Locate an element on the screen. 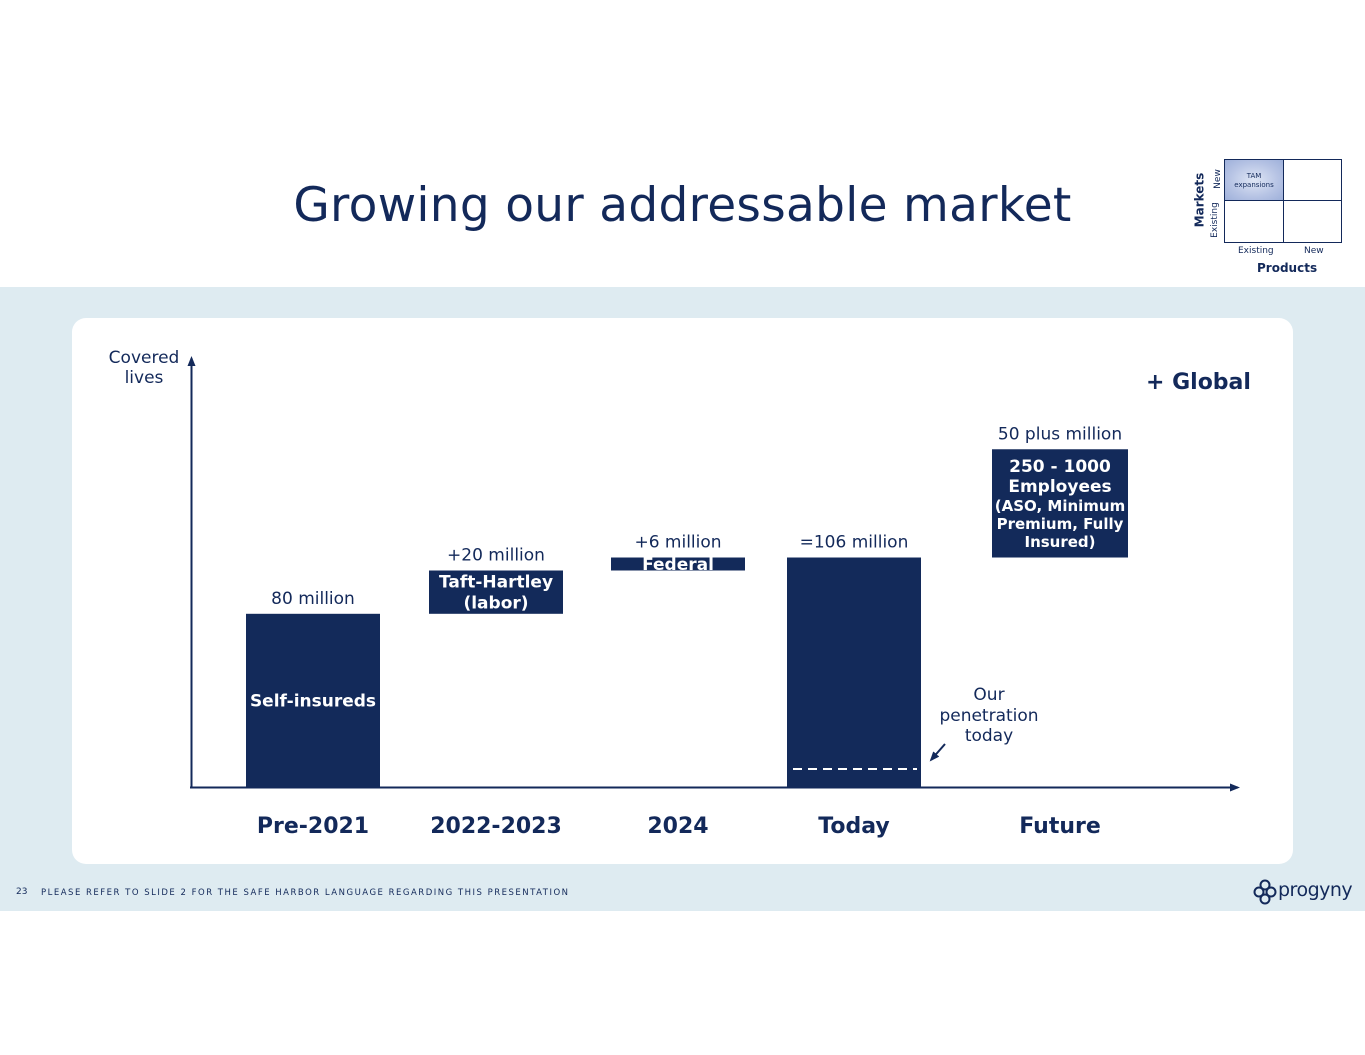  matrix-x-title: Products is located at coordinates (1287, 268).